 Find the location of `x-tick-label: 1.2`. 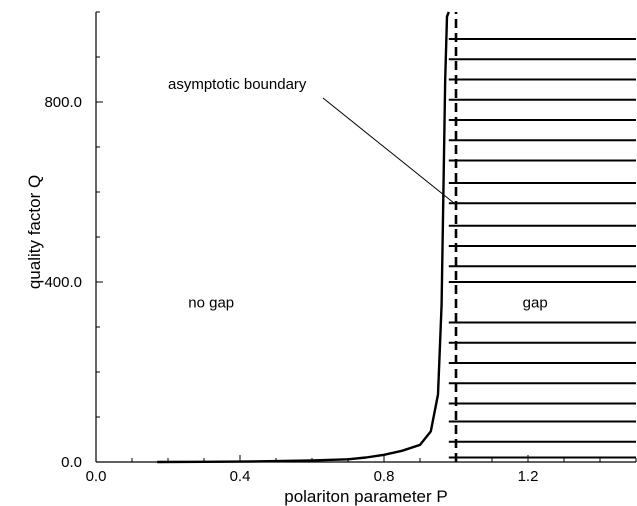

x-tick-label: 1.2 is located at coordinates (528, 476).